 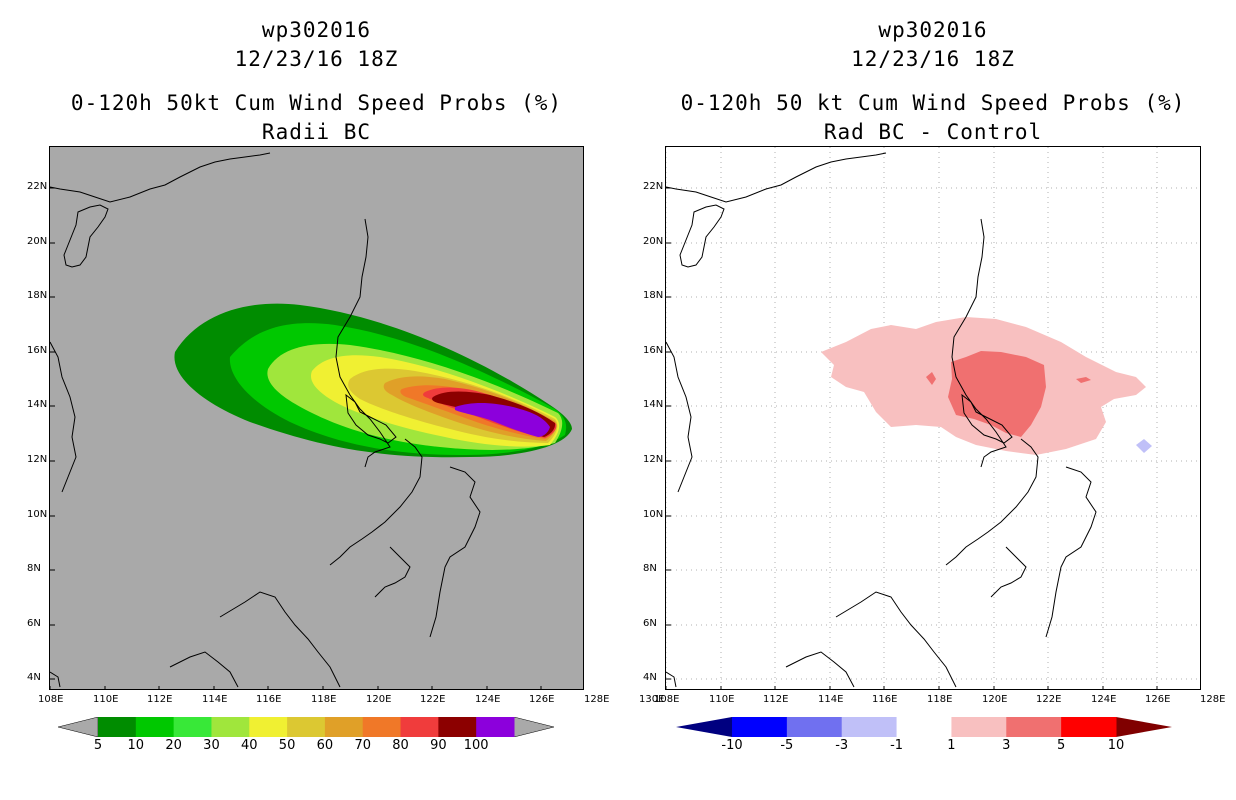 I want to click on left-colorbar, so click(x=306, y=727).